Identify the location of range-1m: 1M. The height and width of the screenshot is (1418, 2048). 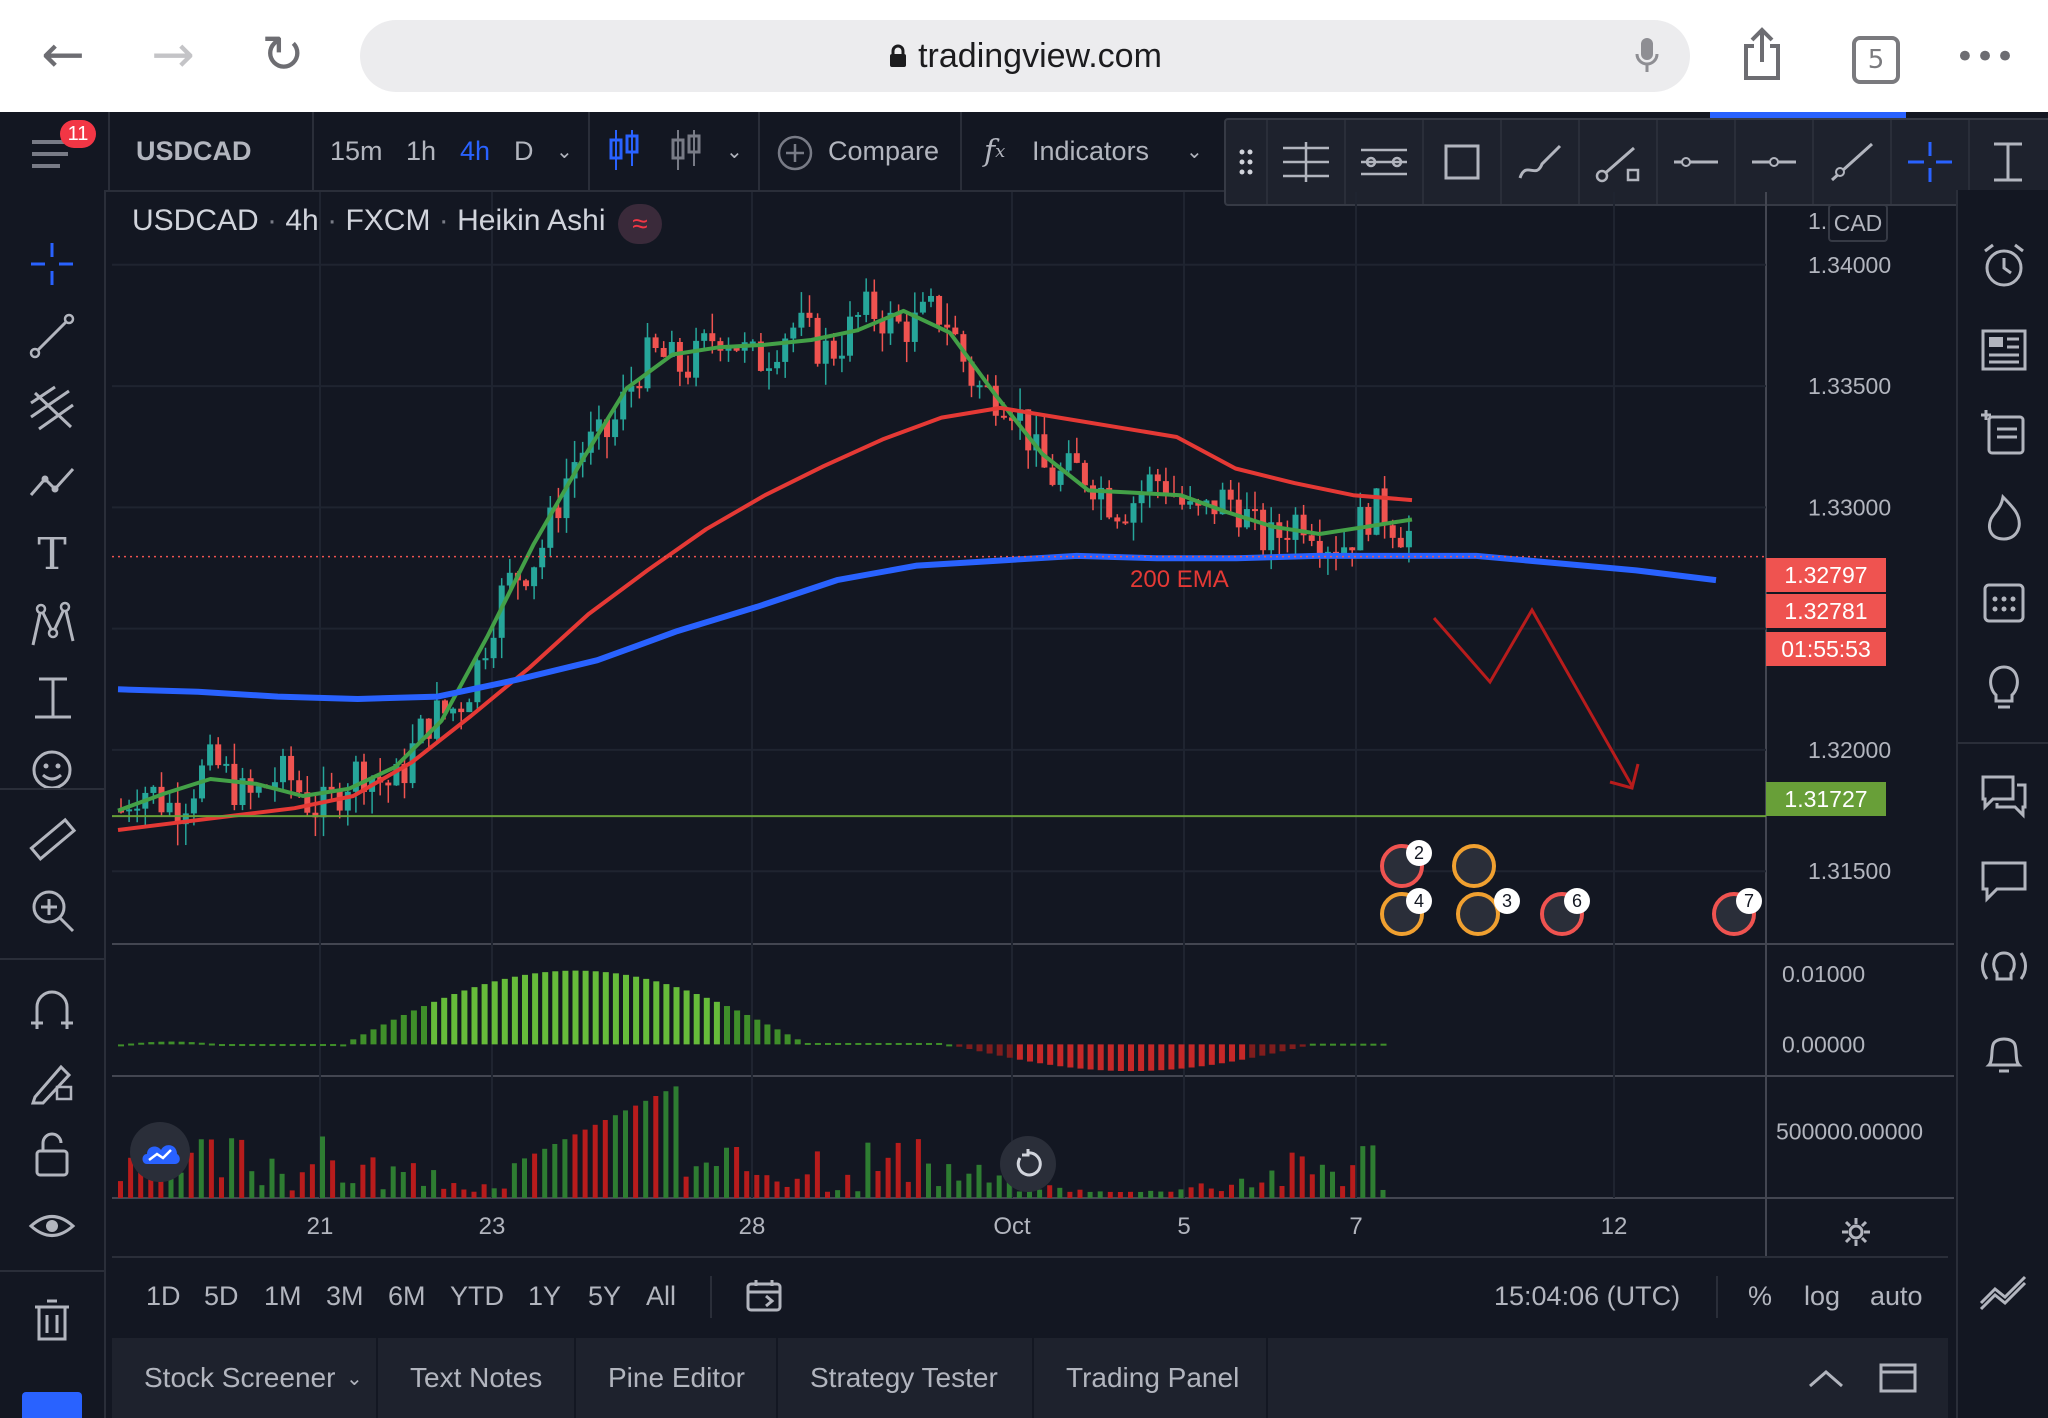
(283, 1295).